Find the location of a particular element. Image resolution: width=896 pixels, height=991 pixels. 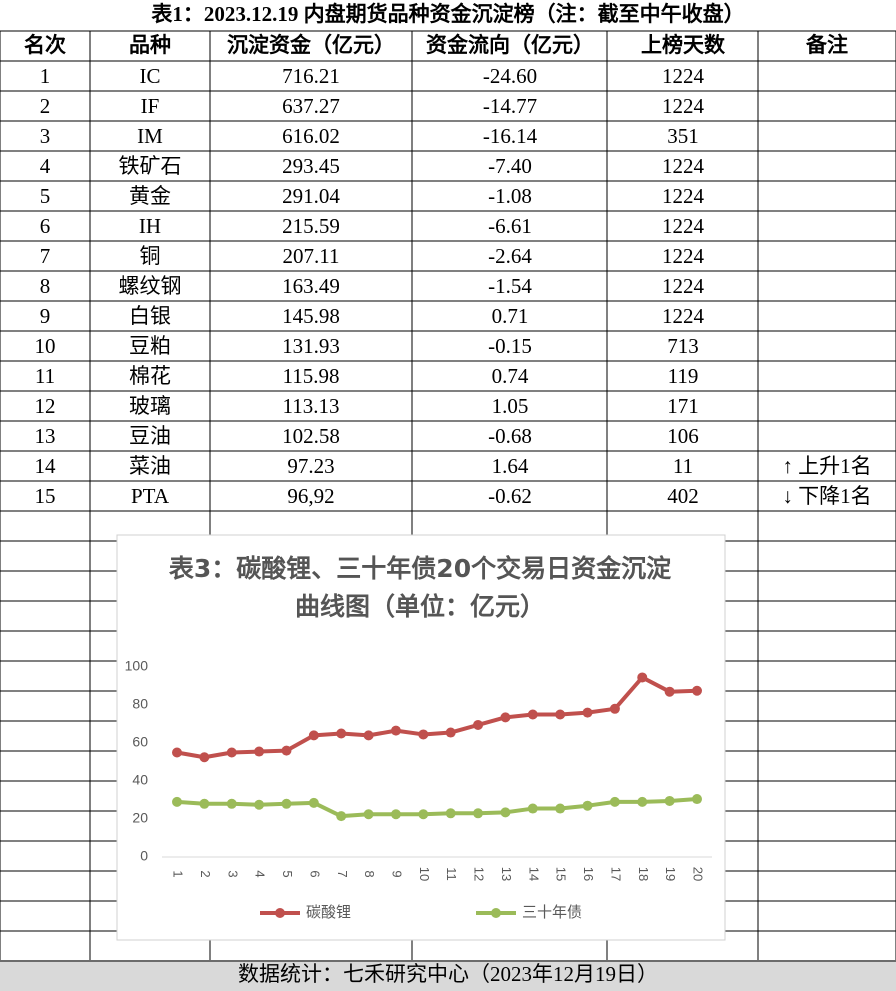

cell: -0.15 is located at coordinates (510, 346).